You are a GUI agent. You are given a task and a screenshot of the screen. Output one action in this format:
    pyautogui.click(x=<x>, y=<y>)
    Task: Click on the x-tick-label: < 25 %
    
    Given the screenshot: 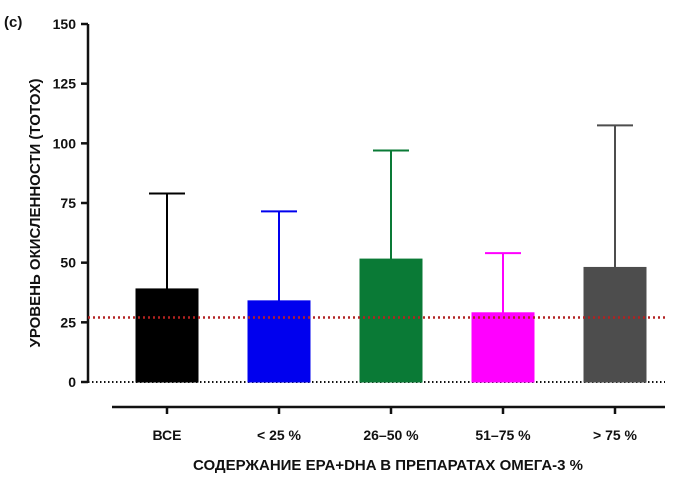 What is the action you would take?
    pyautogui.click(x=279, y=435)
    